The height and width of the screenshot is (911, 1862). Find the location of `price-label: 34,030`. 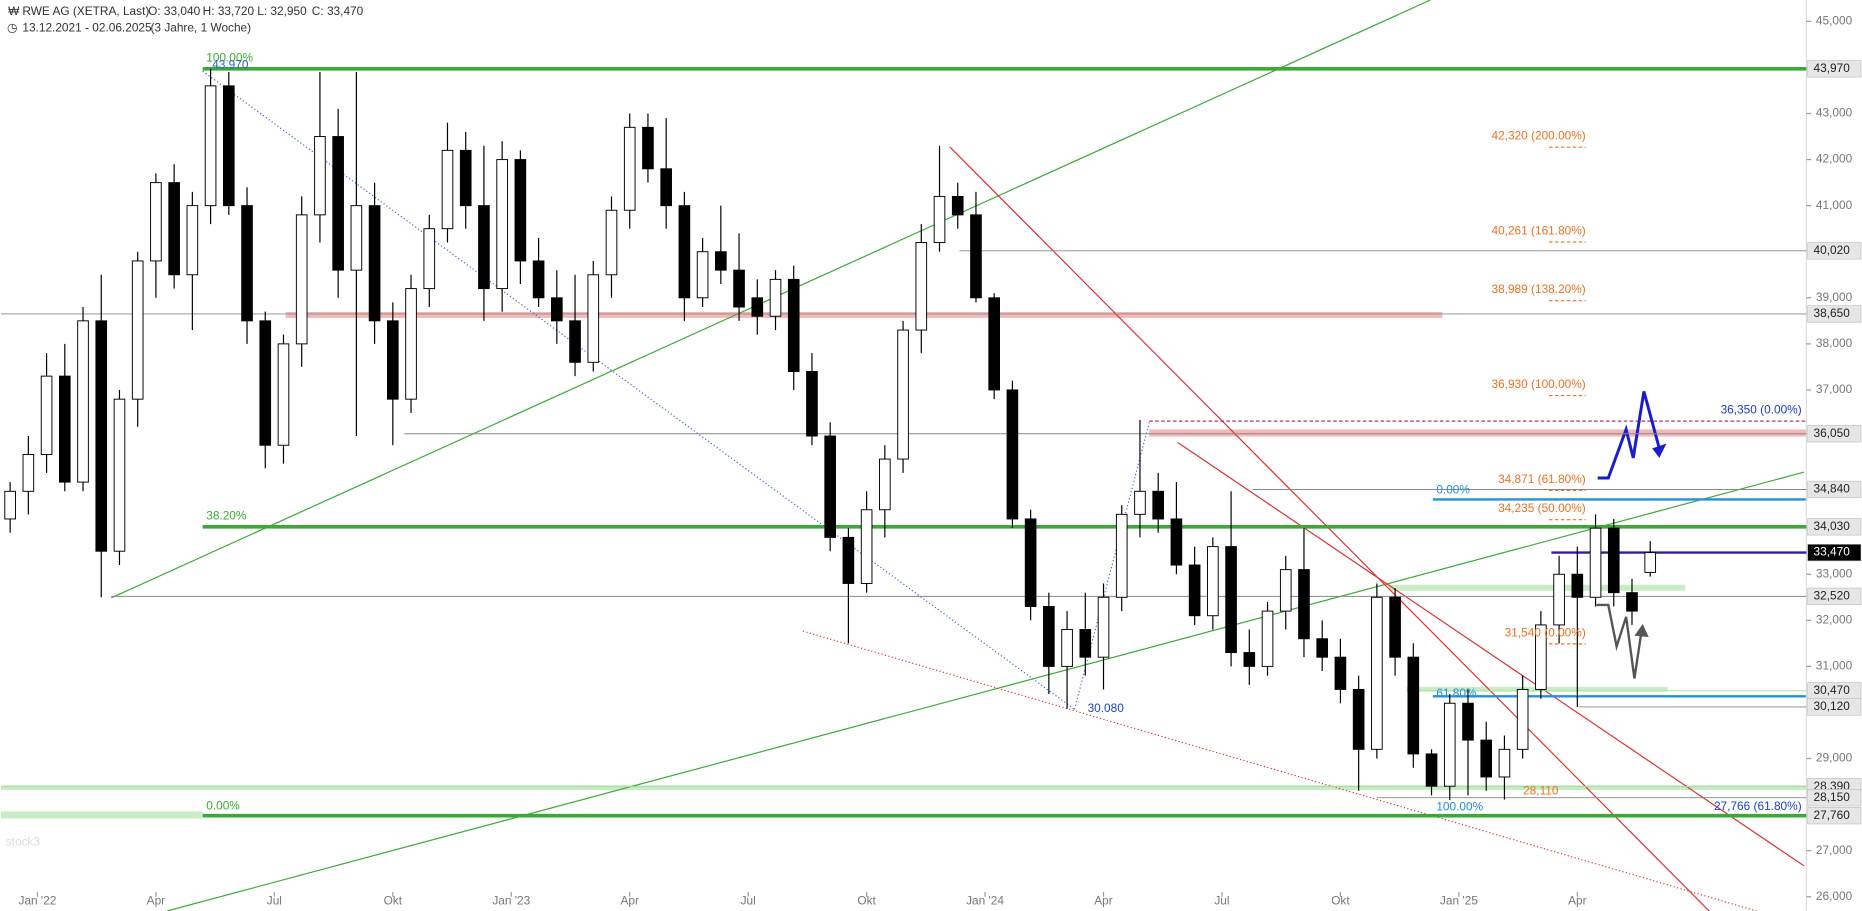

price-label: 34,030 is located at coordinates (1832, 526).